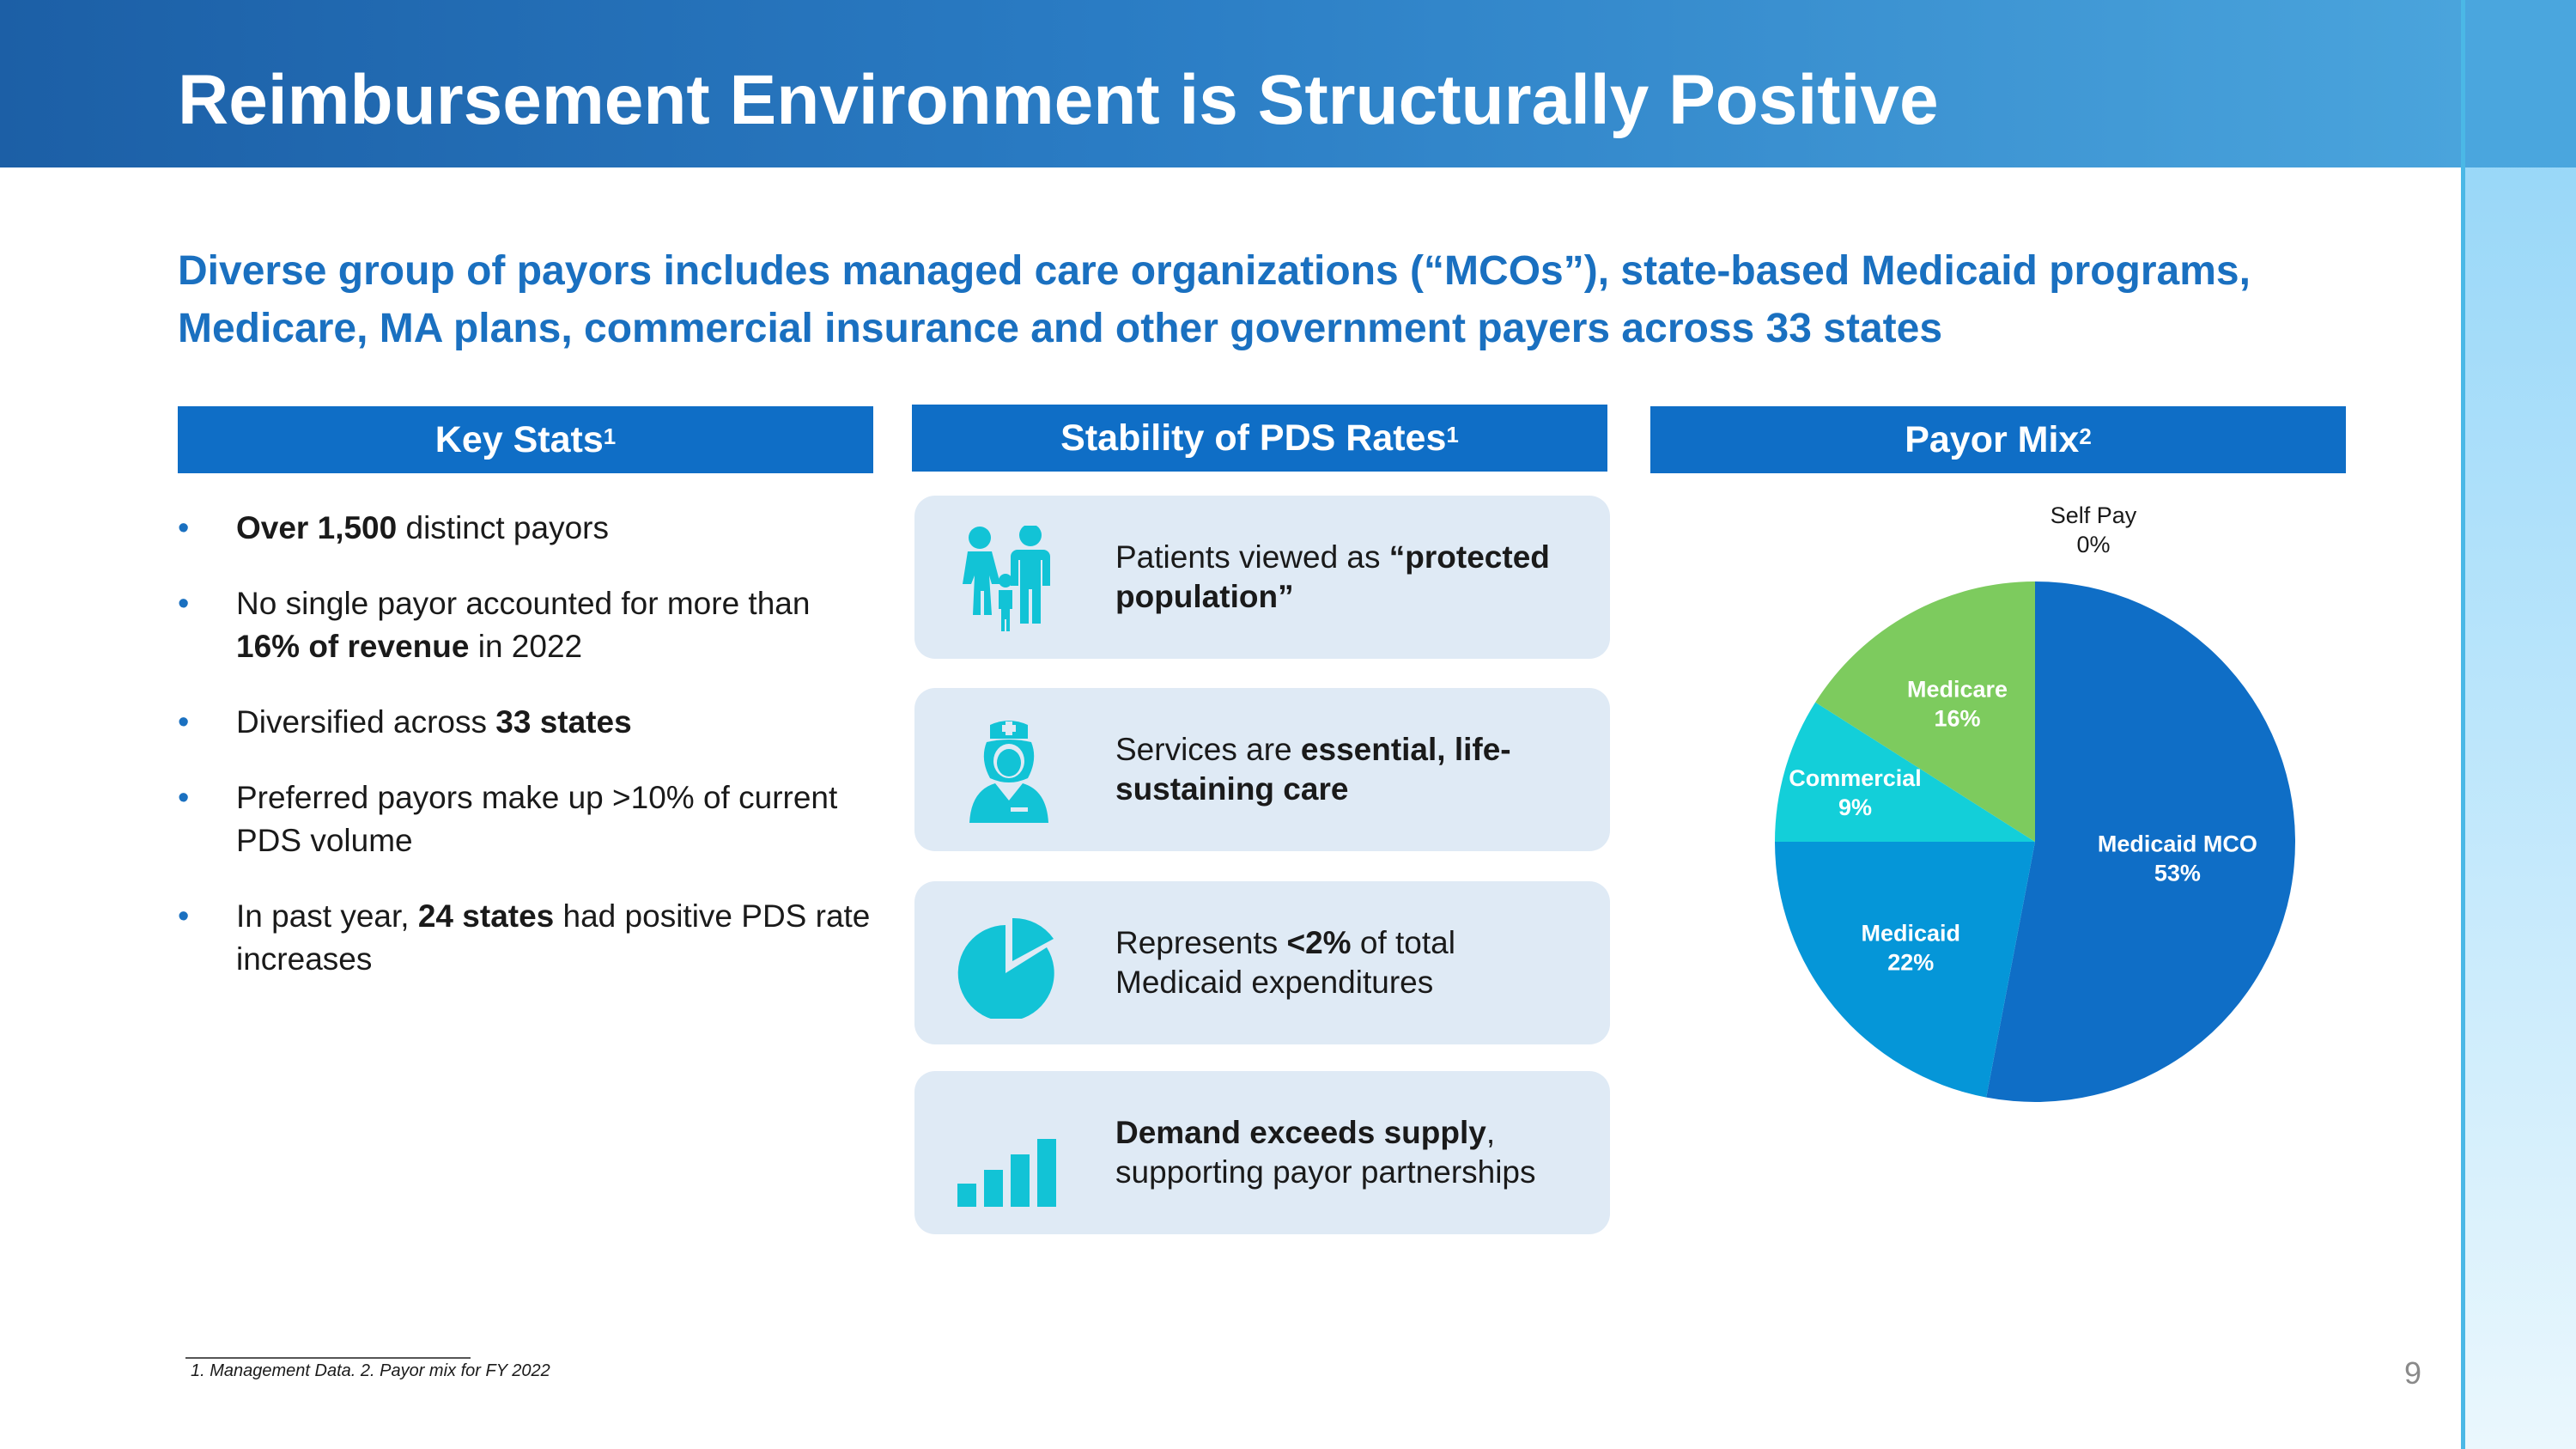 The height and width of the screenshot is (1449, 2576). I want to click on stability-header: Stability of PDS Rates 1, so click(1259, 438).